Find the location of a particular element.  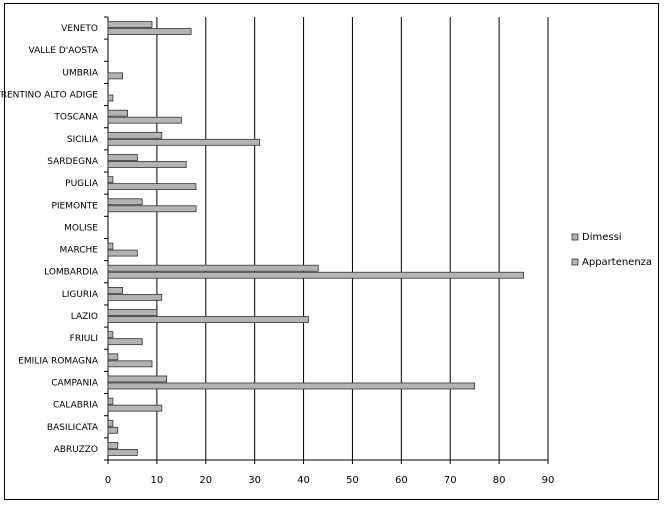

category-label: LIGURIA is located at coordinates (80, 295).